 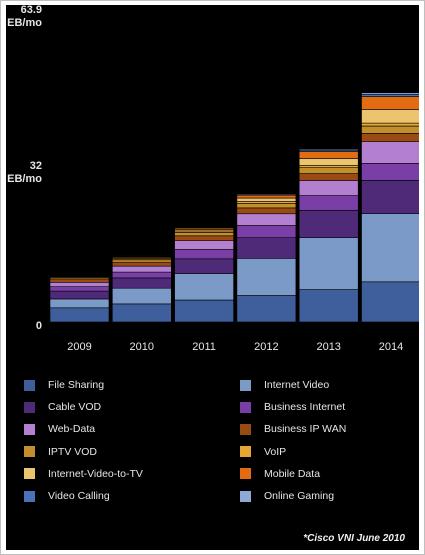 What do you see at coordinates (76, 385) in the screenshot?
I see `legend-label: File Sharing` at bounding box center [76, 385].